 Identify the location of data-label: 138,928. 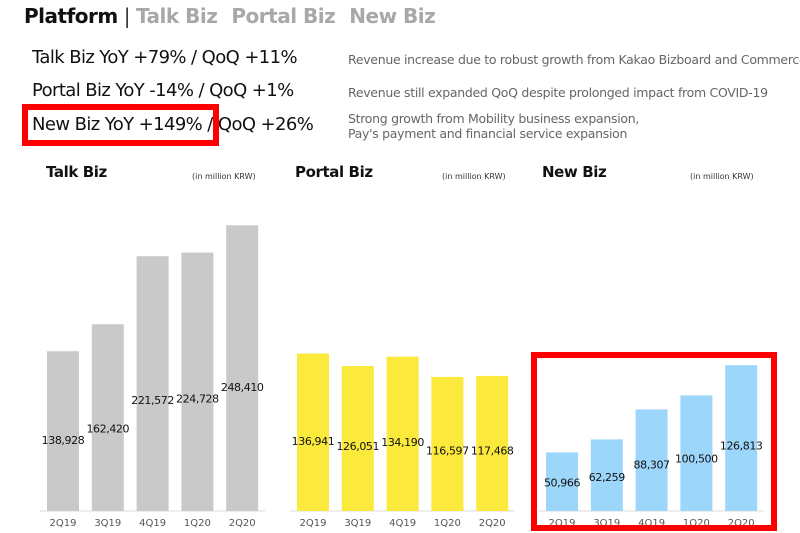
(63, 440).